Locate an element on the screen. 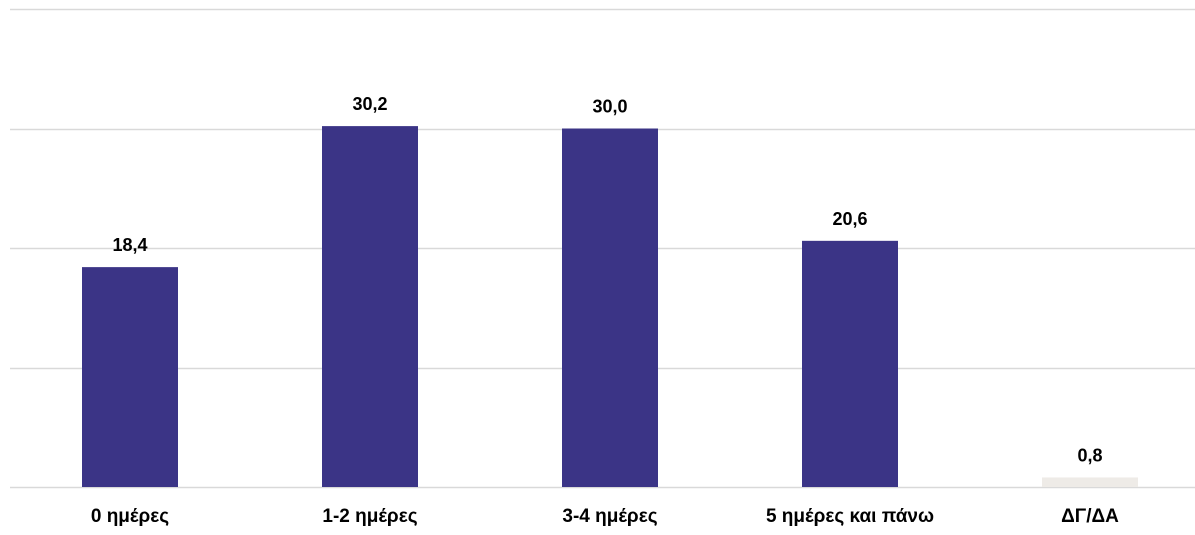  value-label-3: 20,6 is located at coordinates (849, 219).